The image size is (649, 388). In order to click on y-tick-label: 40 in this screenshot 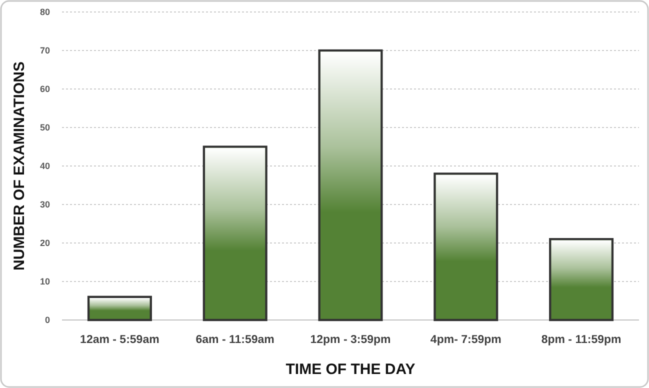, I will do `click(45, 166)`.